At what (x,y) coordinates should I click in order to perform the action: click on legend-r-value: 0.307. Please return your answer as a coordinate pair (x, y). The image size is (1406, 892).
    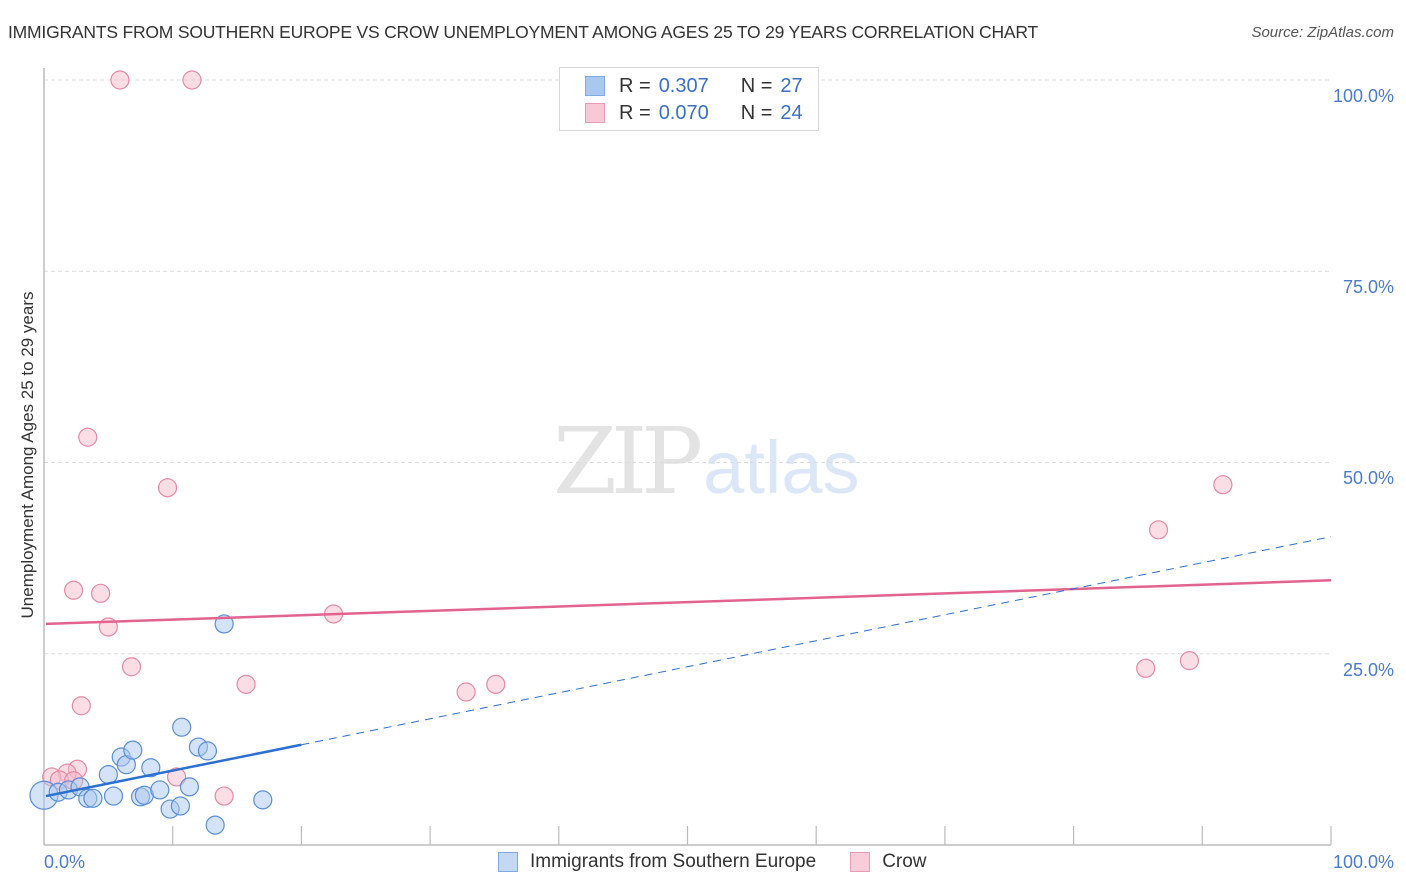
    Looking at the image, I should click on (683, 85).